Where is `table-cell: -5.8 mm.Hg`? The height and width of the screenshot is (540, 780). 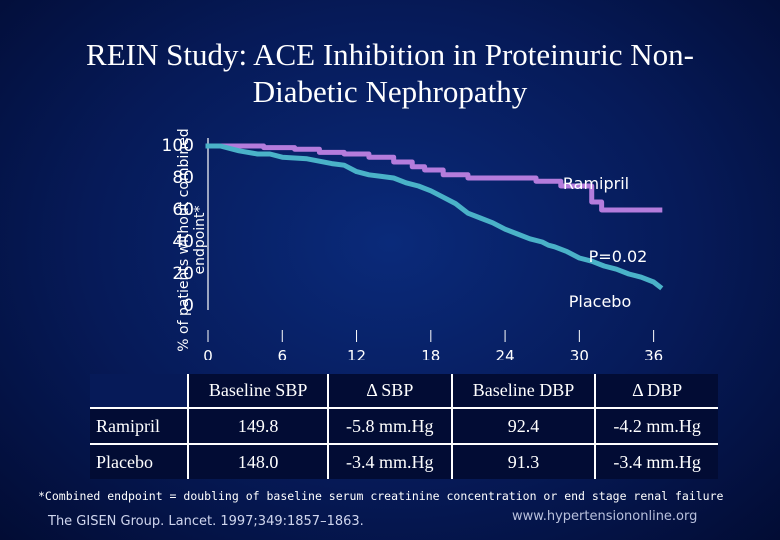
table-cell: -5.8 mm.Hg is located at coordinates (389, 425).